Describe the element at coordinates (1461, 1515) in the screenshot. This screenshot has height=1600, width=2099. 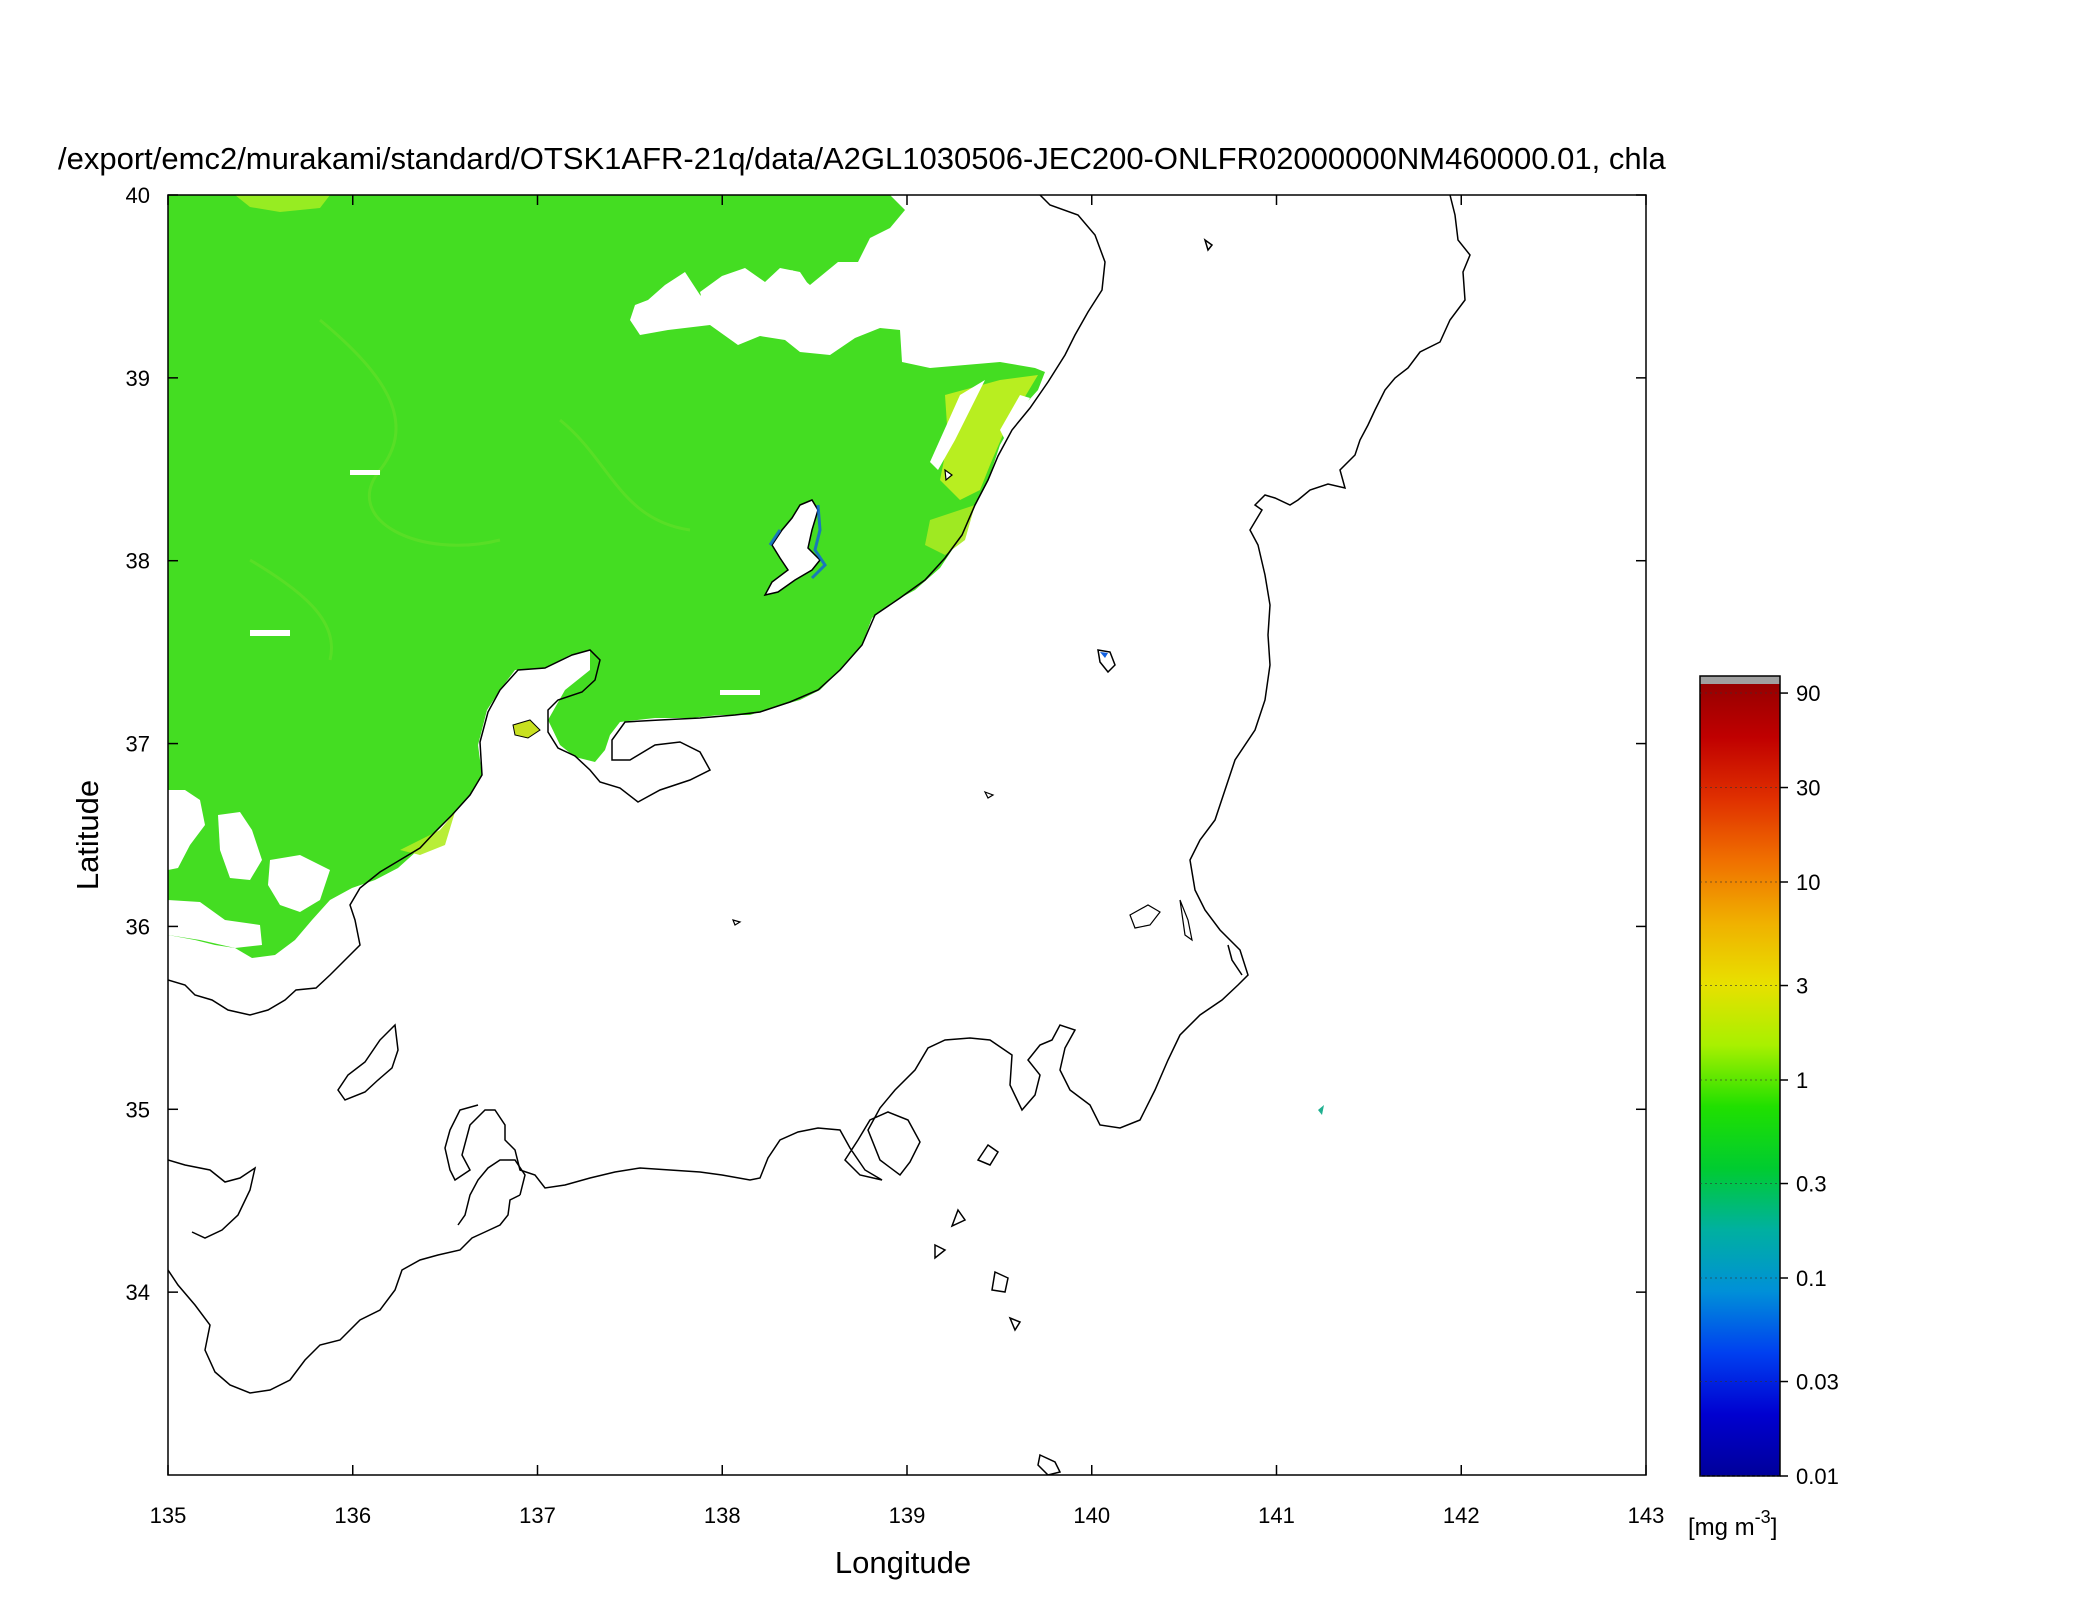
I see `x-tick-label: 142` at that location.